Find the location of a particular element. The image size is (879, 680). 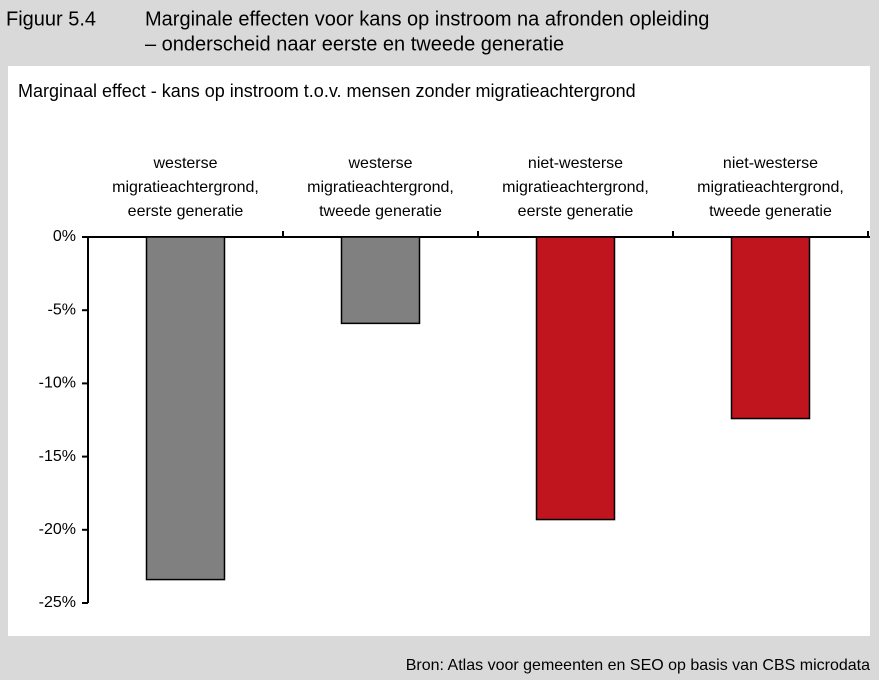

y-tick-label: -5% is located at coordinates (62, 309).